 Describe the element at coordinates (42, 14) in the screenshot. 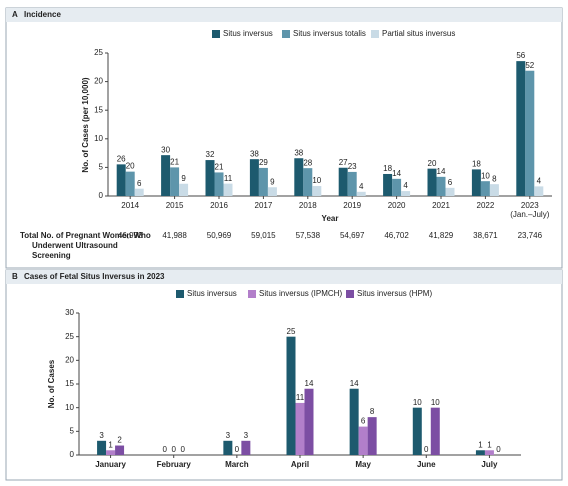

I see `panel-title: Incidence` at that location.